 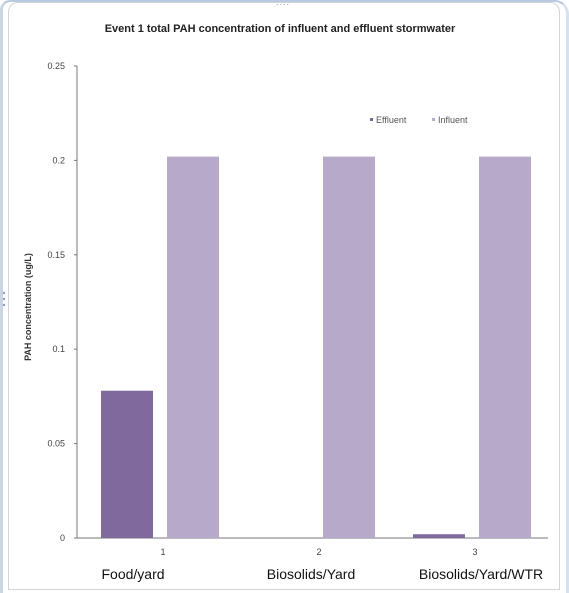 What do you see at coordinates (391, 120) in the screenshot?
I see `legend-label-effluent: Effluent` at bounding box center [391, 120].